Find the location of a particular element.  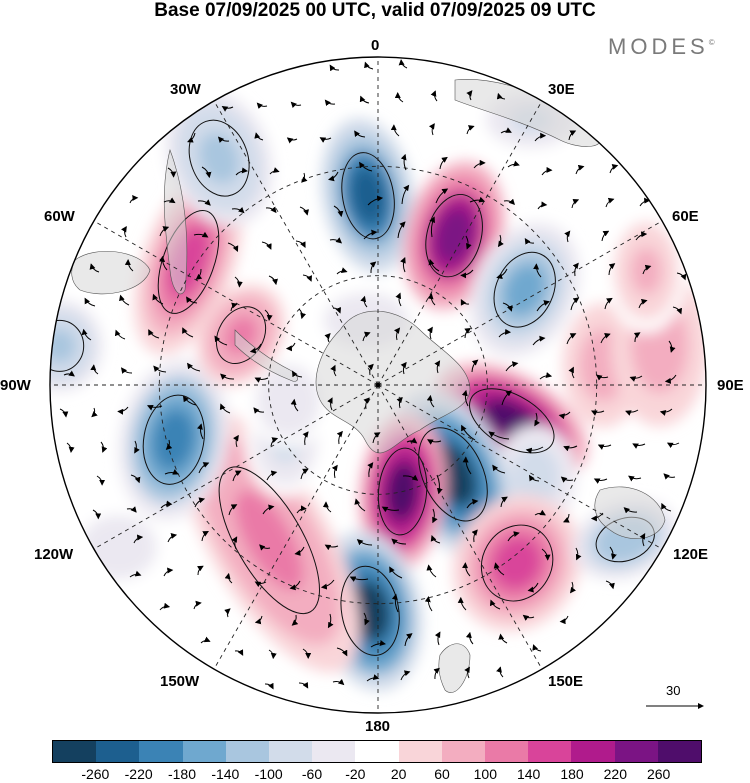

label-lon-30w: 30W is located at coordinates (185, 89).